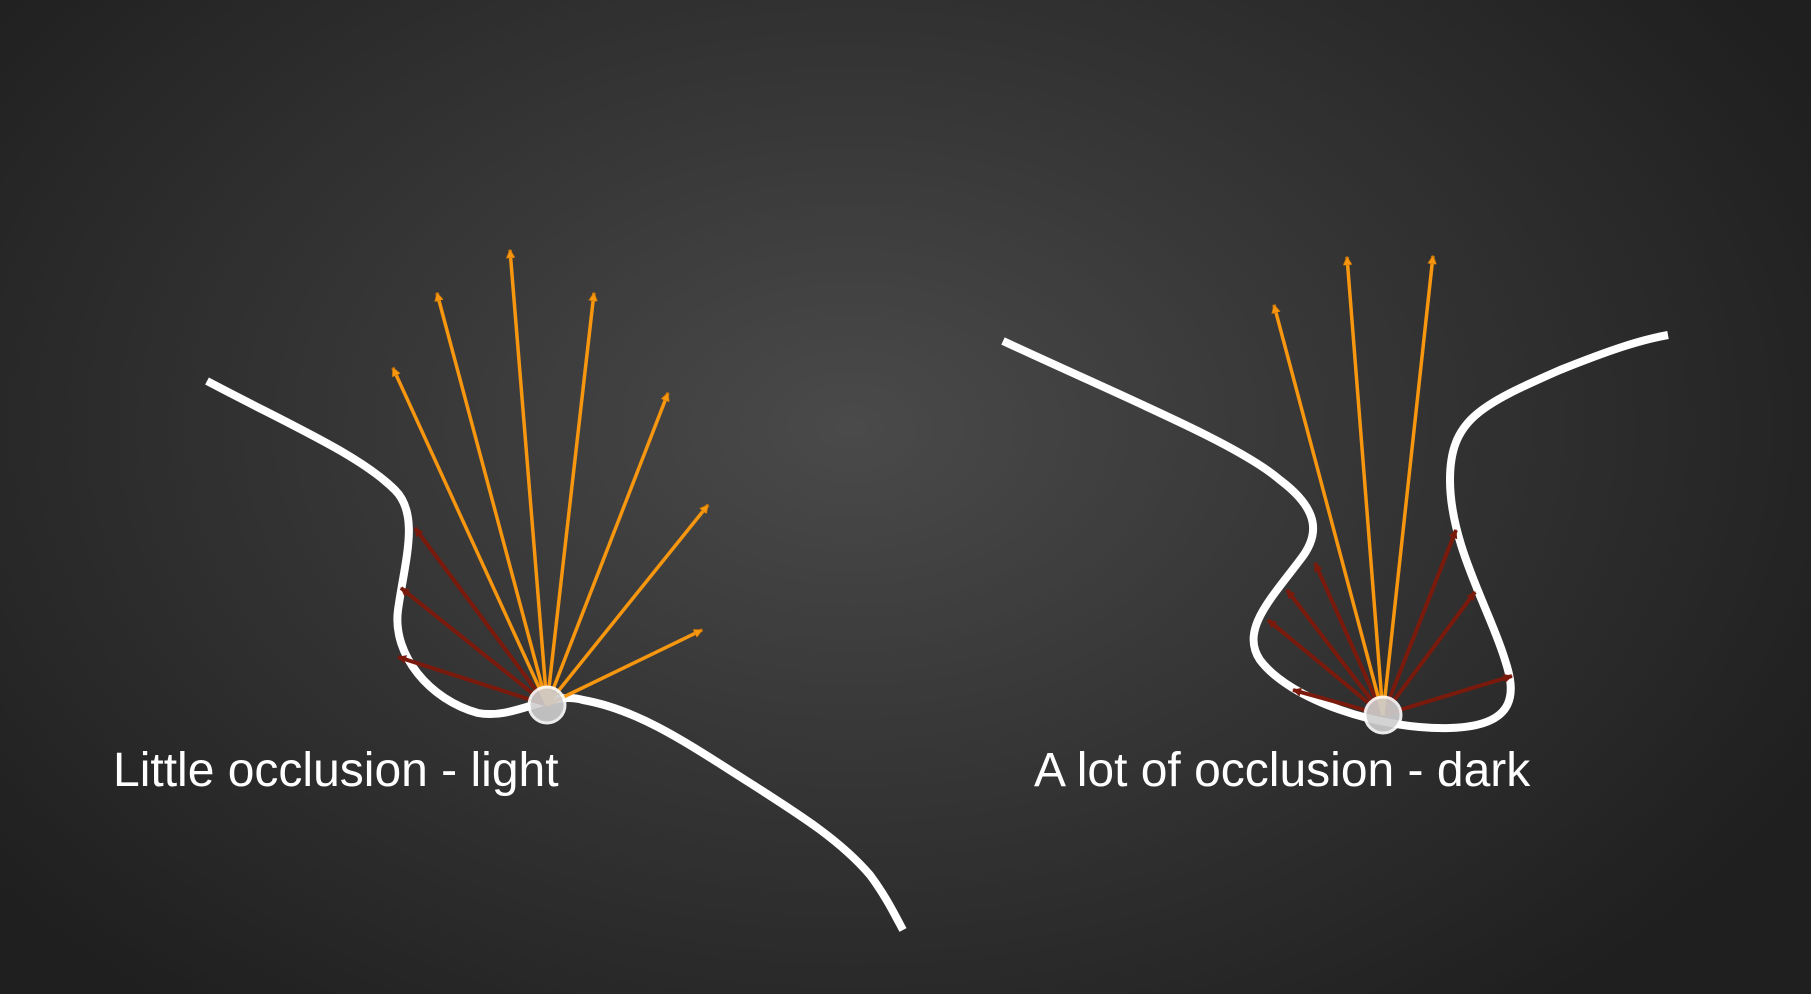  What do you see at coordinates (547, 705) in the screenshot?
I see `sample-point-left` at bounding box center [547, 705].